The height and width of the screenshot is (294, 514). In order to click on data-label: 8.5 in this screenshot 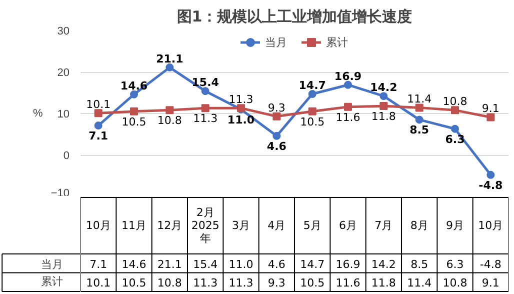, I will do `click(419, 264)`.